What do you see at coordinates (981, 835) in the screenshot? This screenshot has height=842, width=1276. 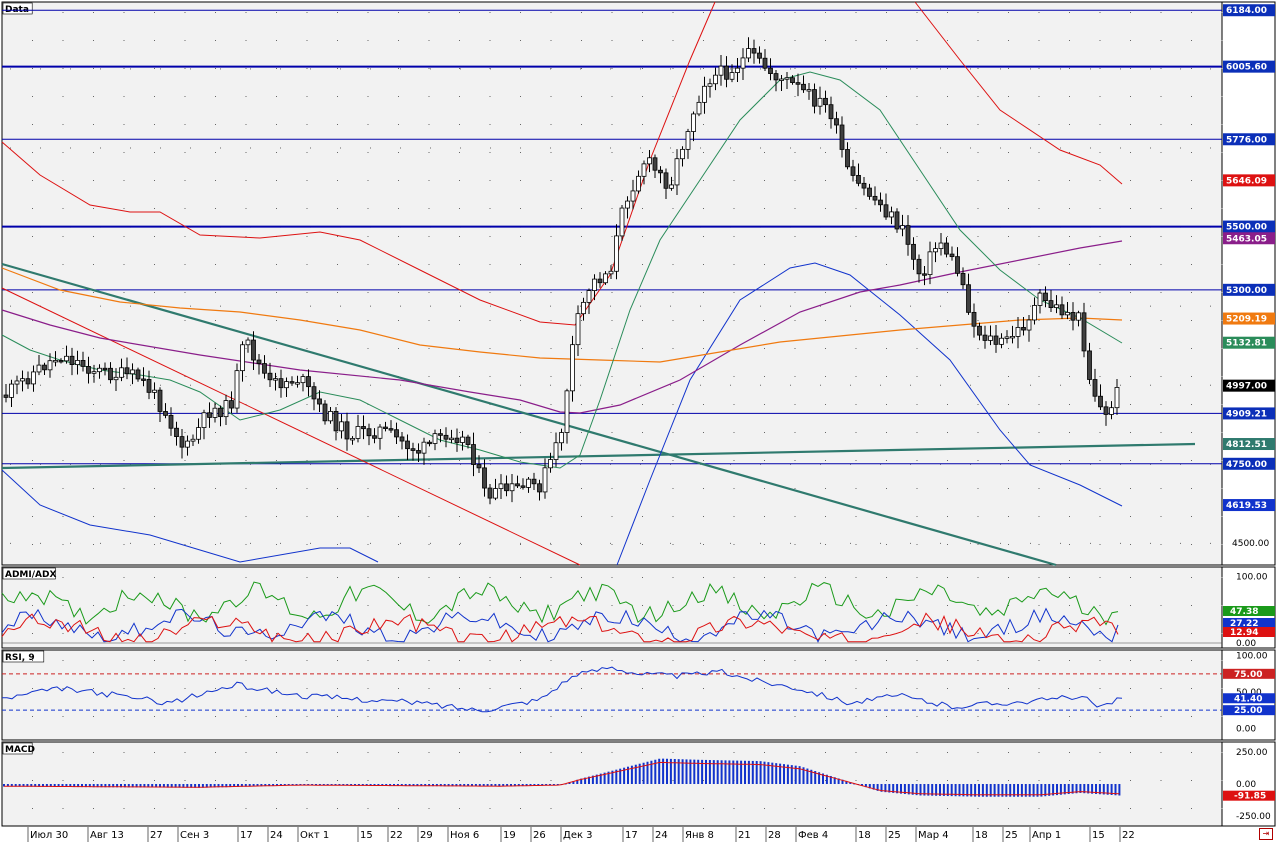 I see `x-tick-label: 18` at bounding box center [981, 835].